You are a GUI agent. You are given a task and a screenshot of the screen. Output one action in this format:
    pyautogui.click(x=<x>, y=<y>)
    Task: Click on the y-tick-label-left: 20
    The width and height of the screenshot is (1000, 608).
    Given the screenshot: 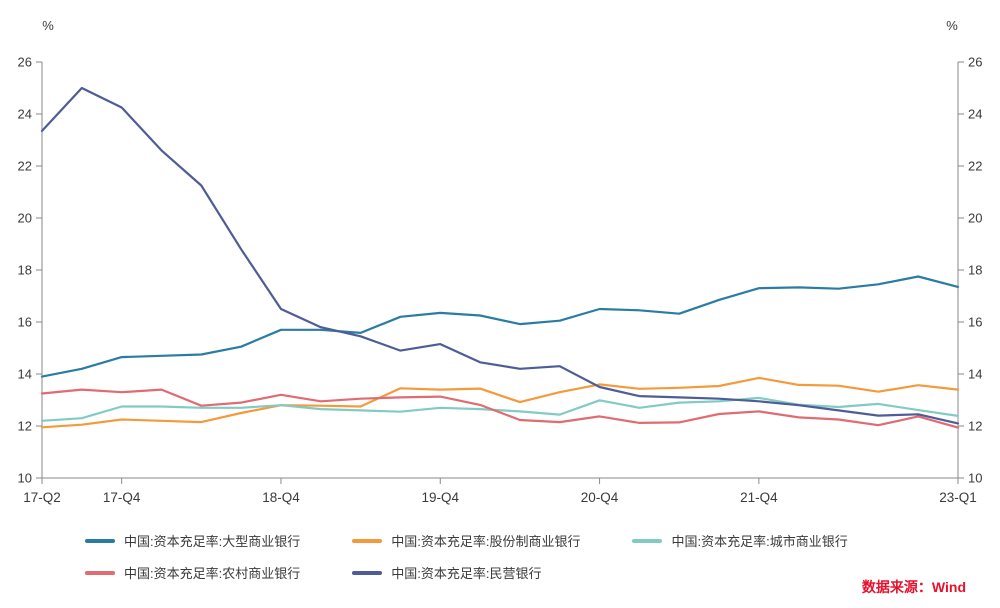 What is the action you would take?
    pyautogui.click(x=25, y=218)
    